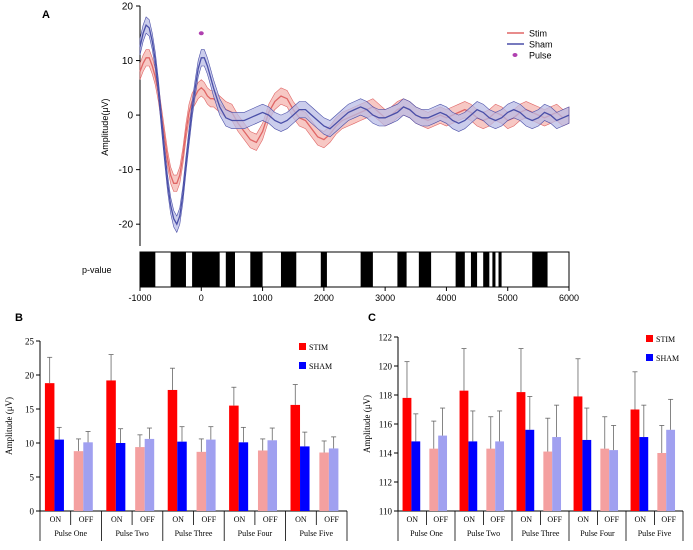 The height and width of the screenshot is (550, 693). Describe the element at coordinates (201, 33) in the screenshot. I see `pulse-marker` at that location.